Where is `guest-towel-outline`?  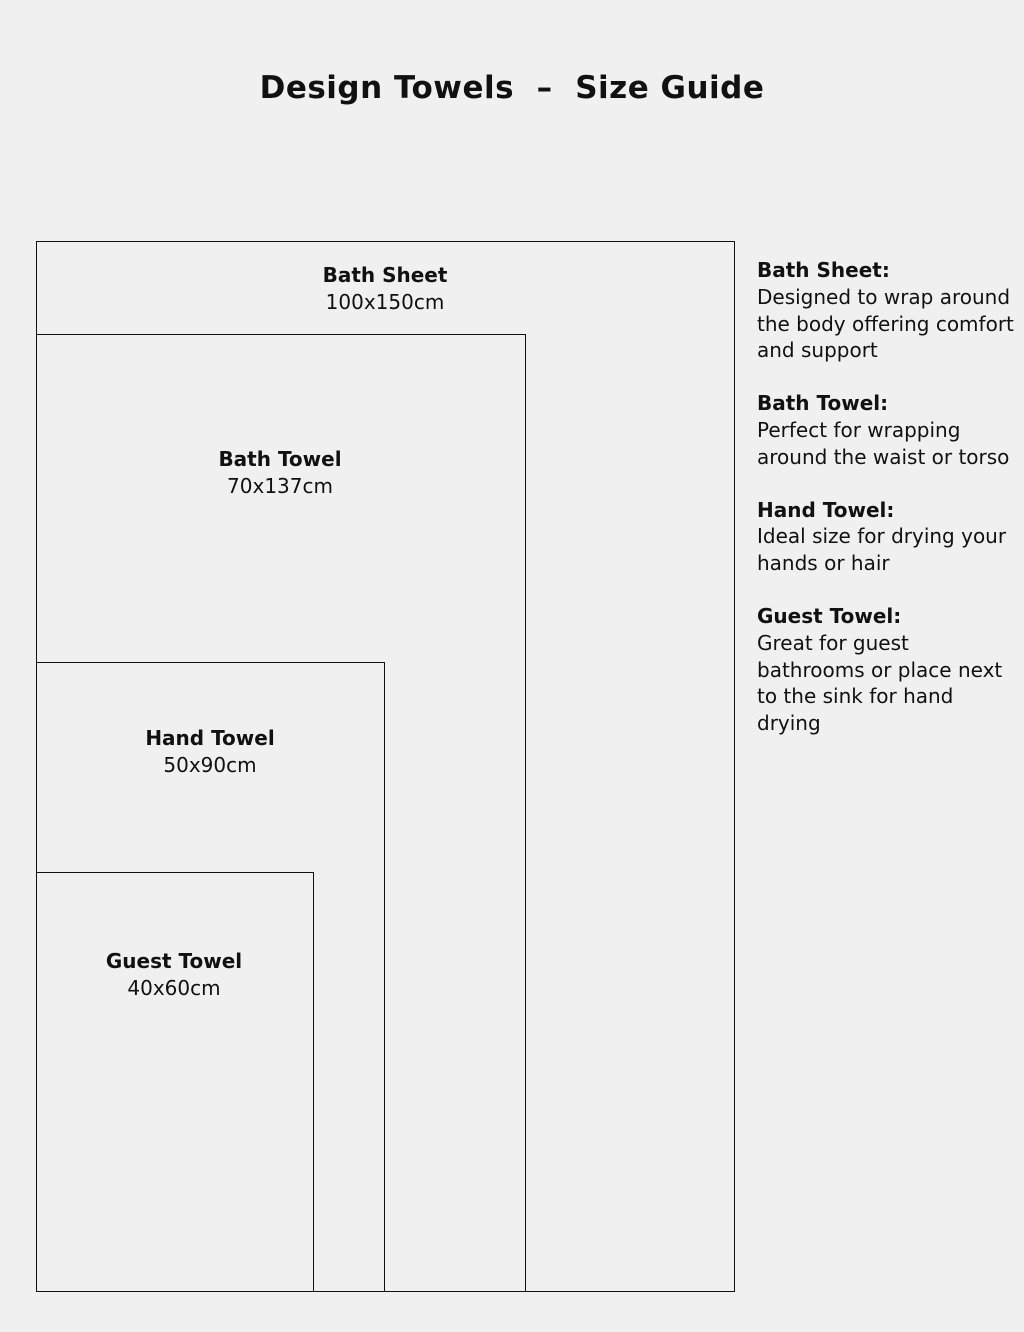 guest-towel-outline is located at coordinates (175, 1082).